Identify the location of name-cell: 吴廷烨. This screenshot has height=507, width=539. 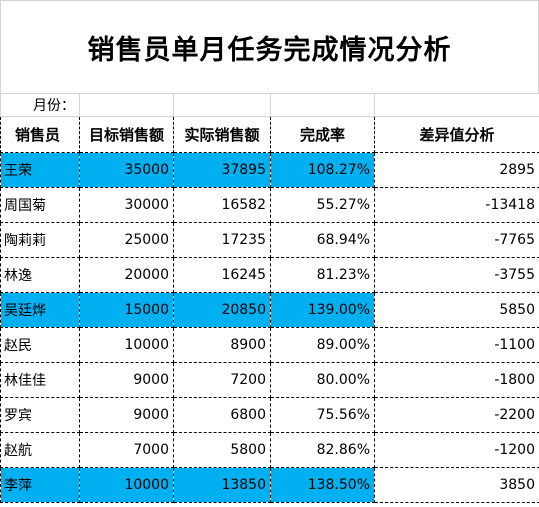
(40, 310).